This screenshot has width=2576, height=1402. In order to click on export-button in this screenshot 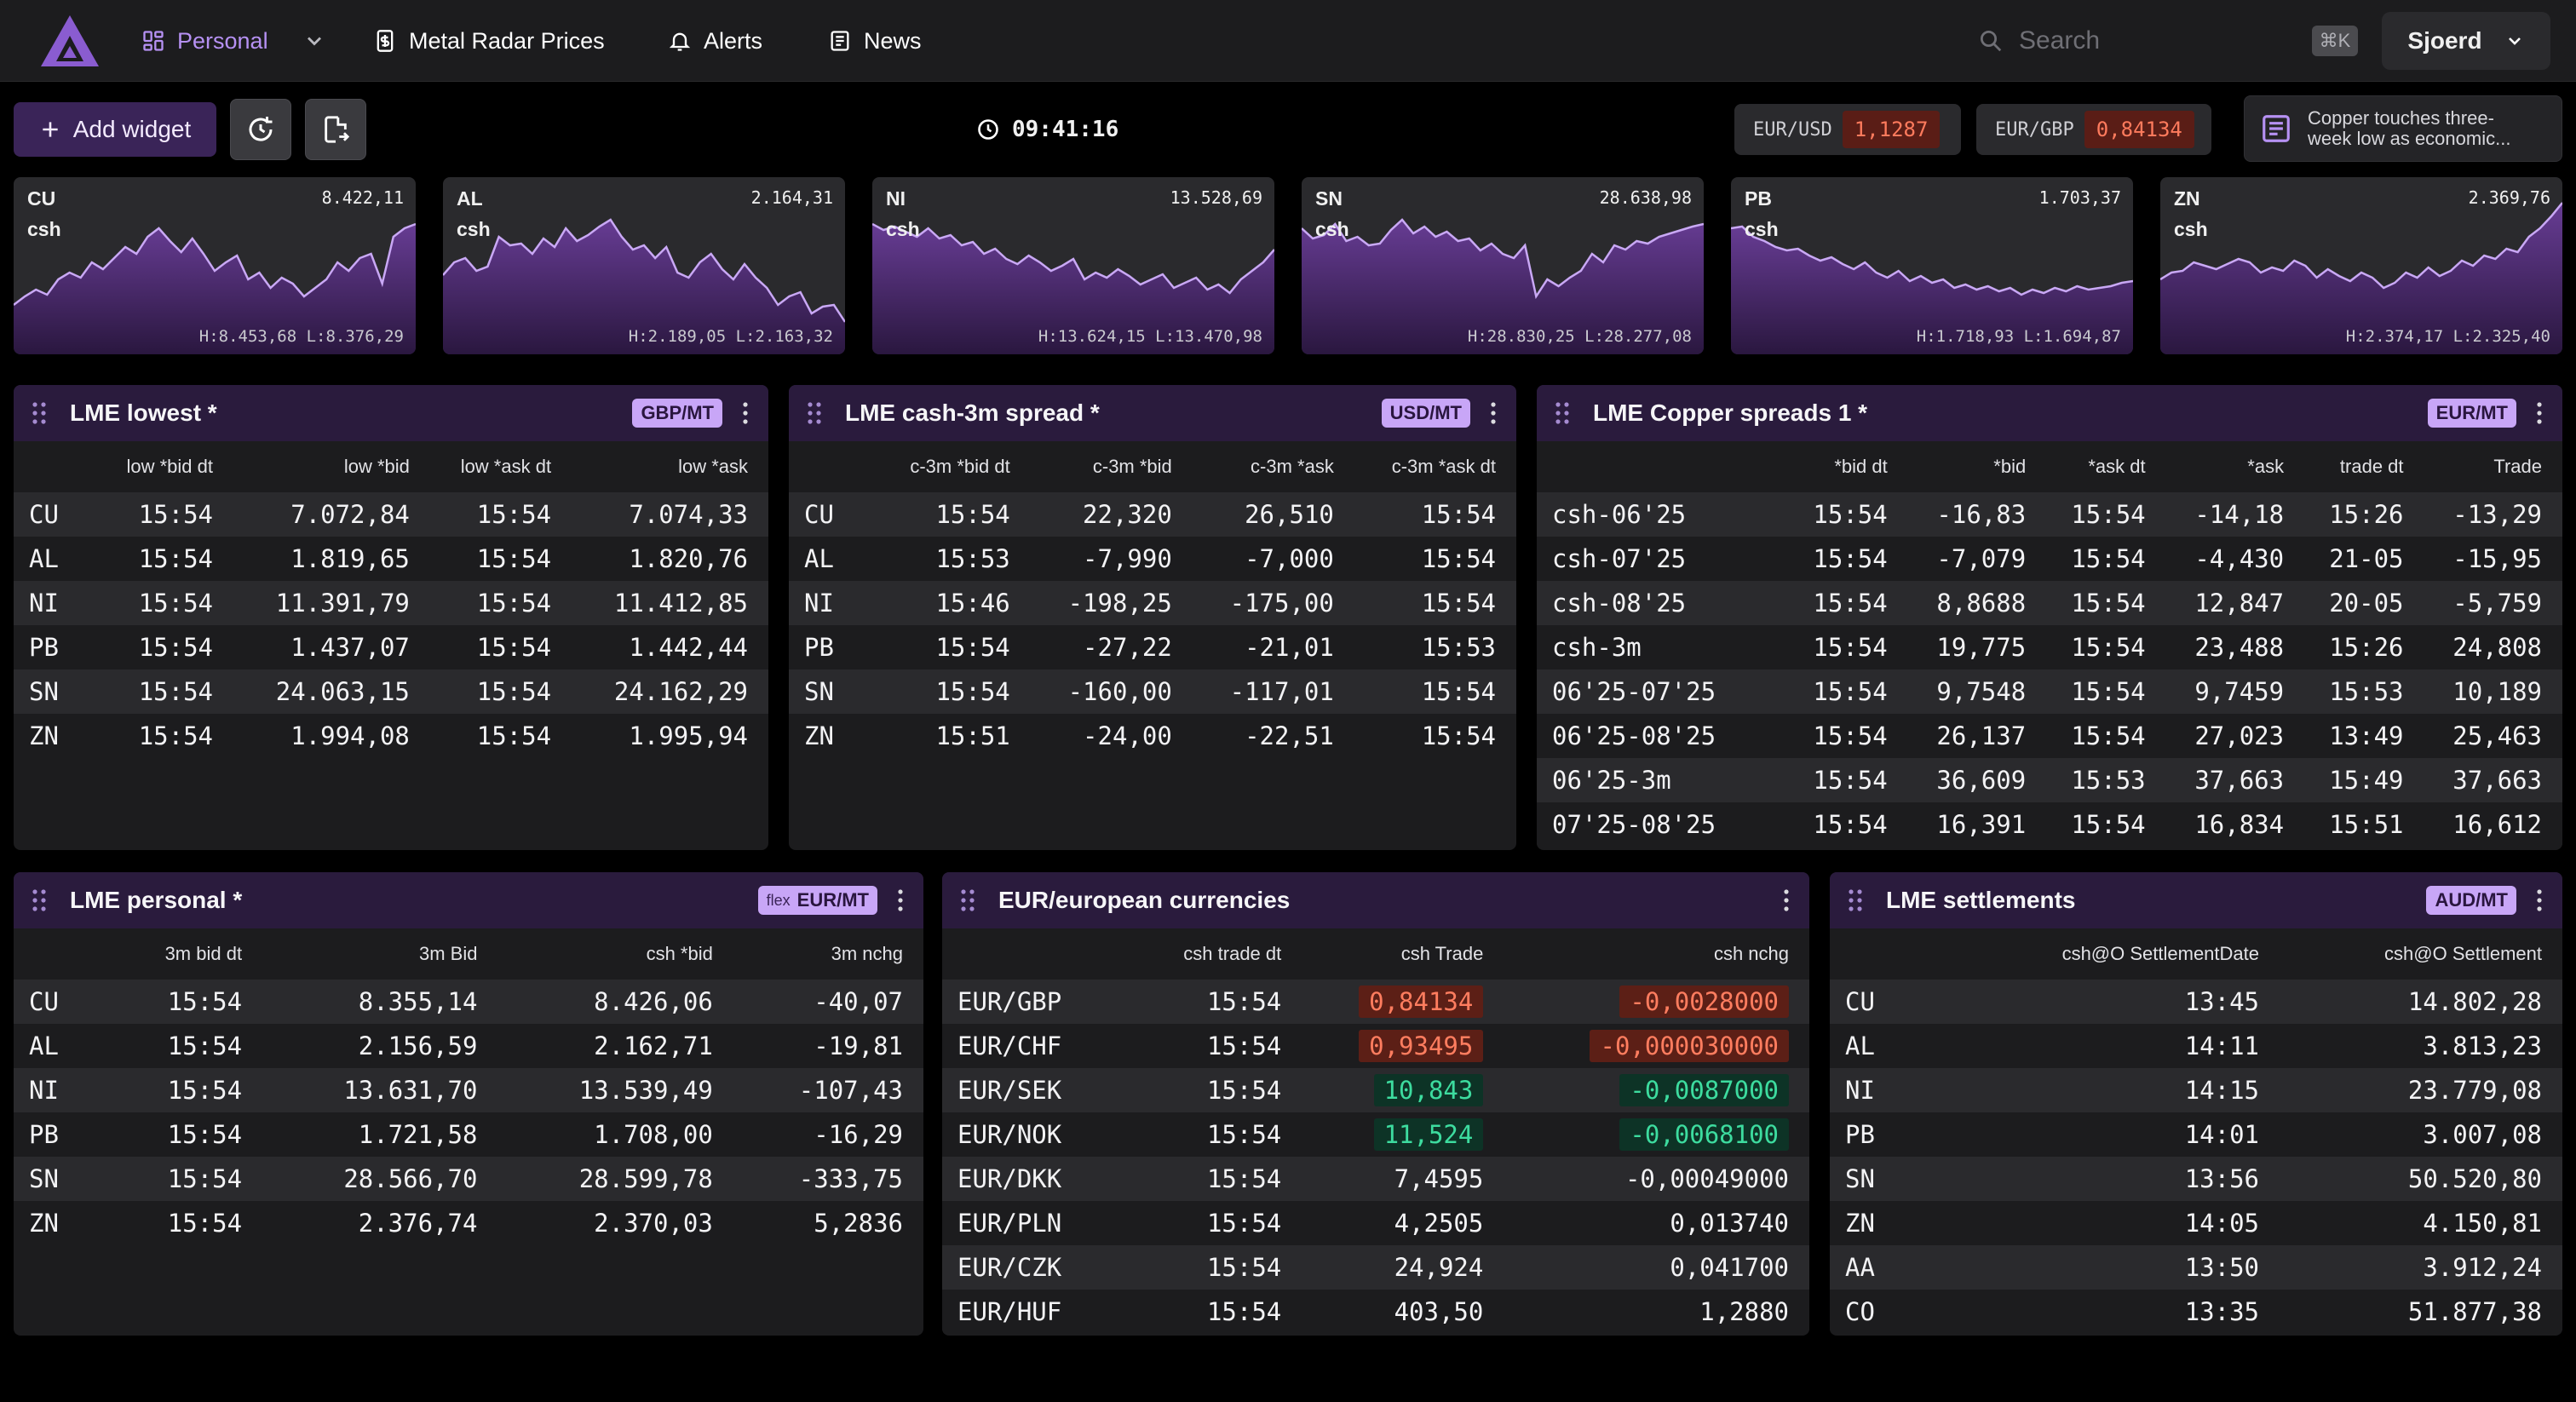, I will do `click(336, 129)`.